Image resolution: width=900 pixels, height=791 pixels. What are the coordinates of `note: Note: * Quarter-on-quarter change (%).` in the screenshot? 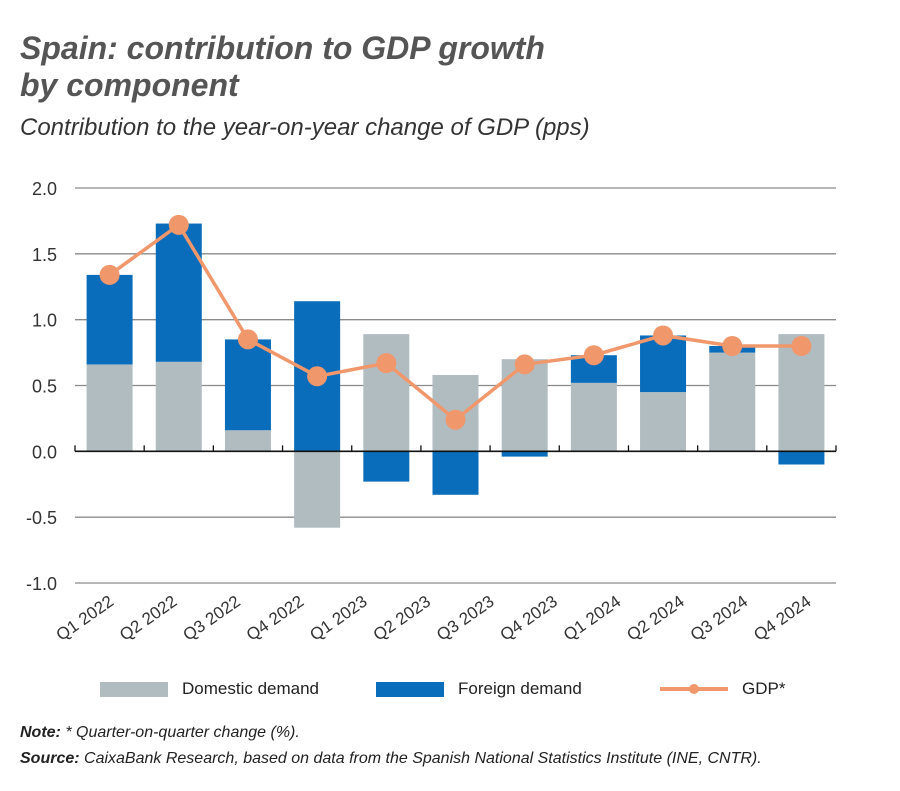 It's located at (160, 733).